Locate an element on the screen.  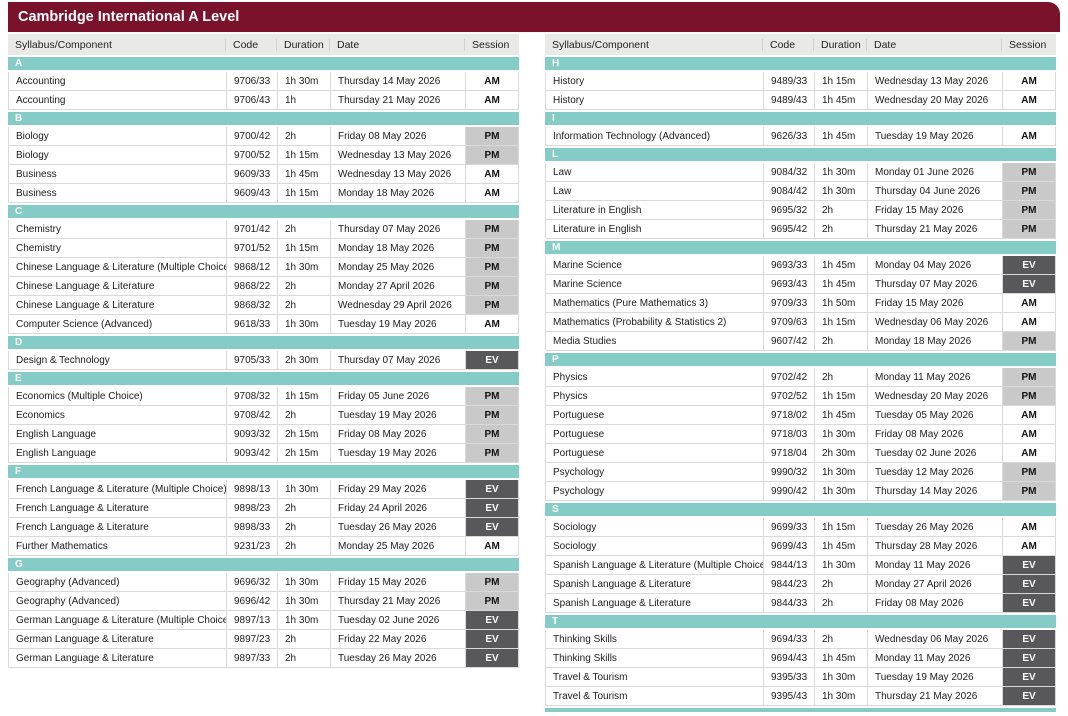
code-cell: 9701/52 is located at coordinates (251, 248).